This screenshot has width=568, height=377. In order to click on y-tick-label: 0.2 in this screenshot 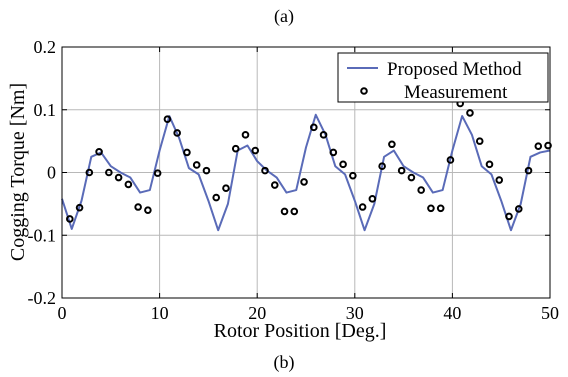, I will do `click(45, 47)`.